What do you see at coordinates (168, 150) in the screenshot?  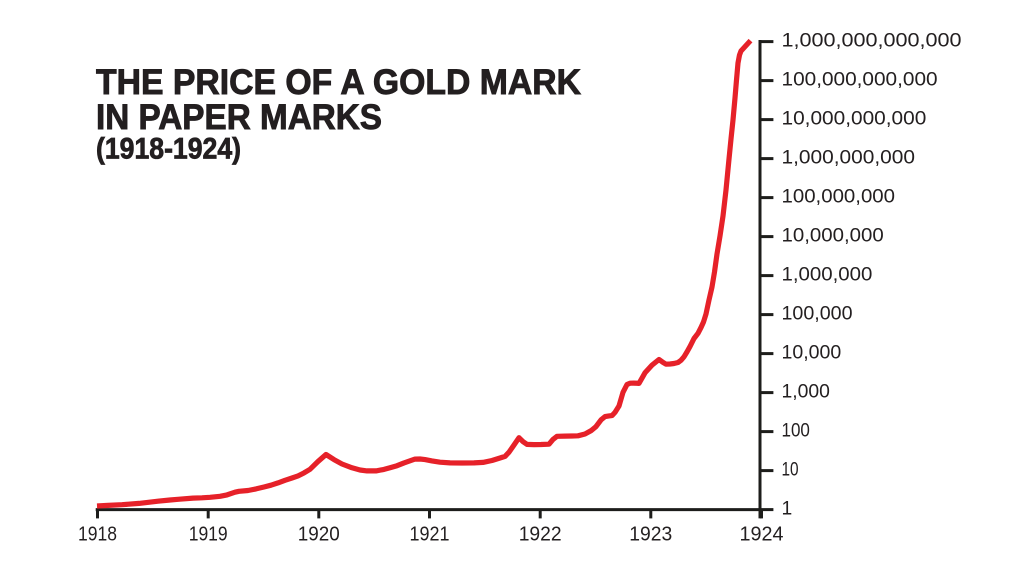 I see `svg-text: (1918-1924)` at bounding box center [168, 150].